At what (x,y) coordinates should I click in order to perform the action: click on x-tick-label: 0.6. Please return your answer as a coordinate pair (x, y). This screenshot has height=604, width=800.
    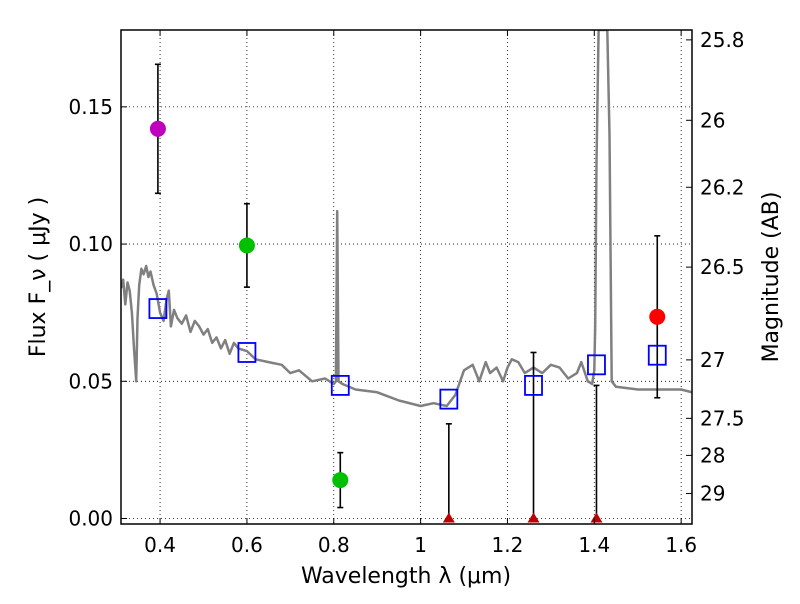
    Looking at the image, I should click on (247, 545).